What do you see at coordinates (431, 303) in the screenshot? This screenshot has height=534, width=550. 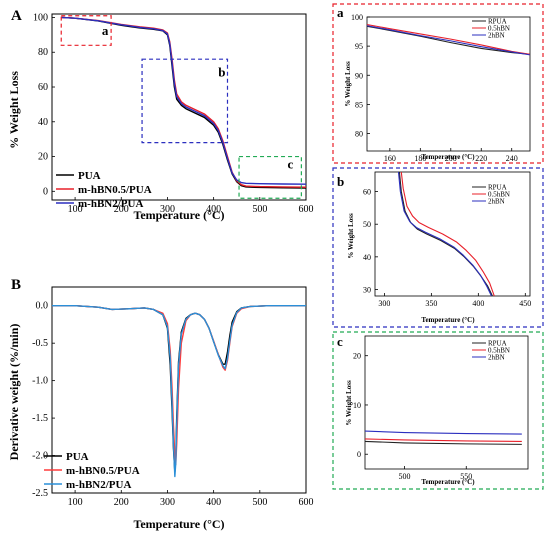 I see `x-tick-label-b: 350` at bounding box center [431, 303].